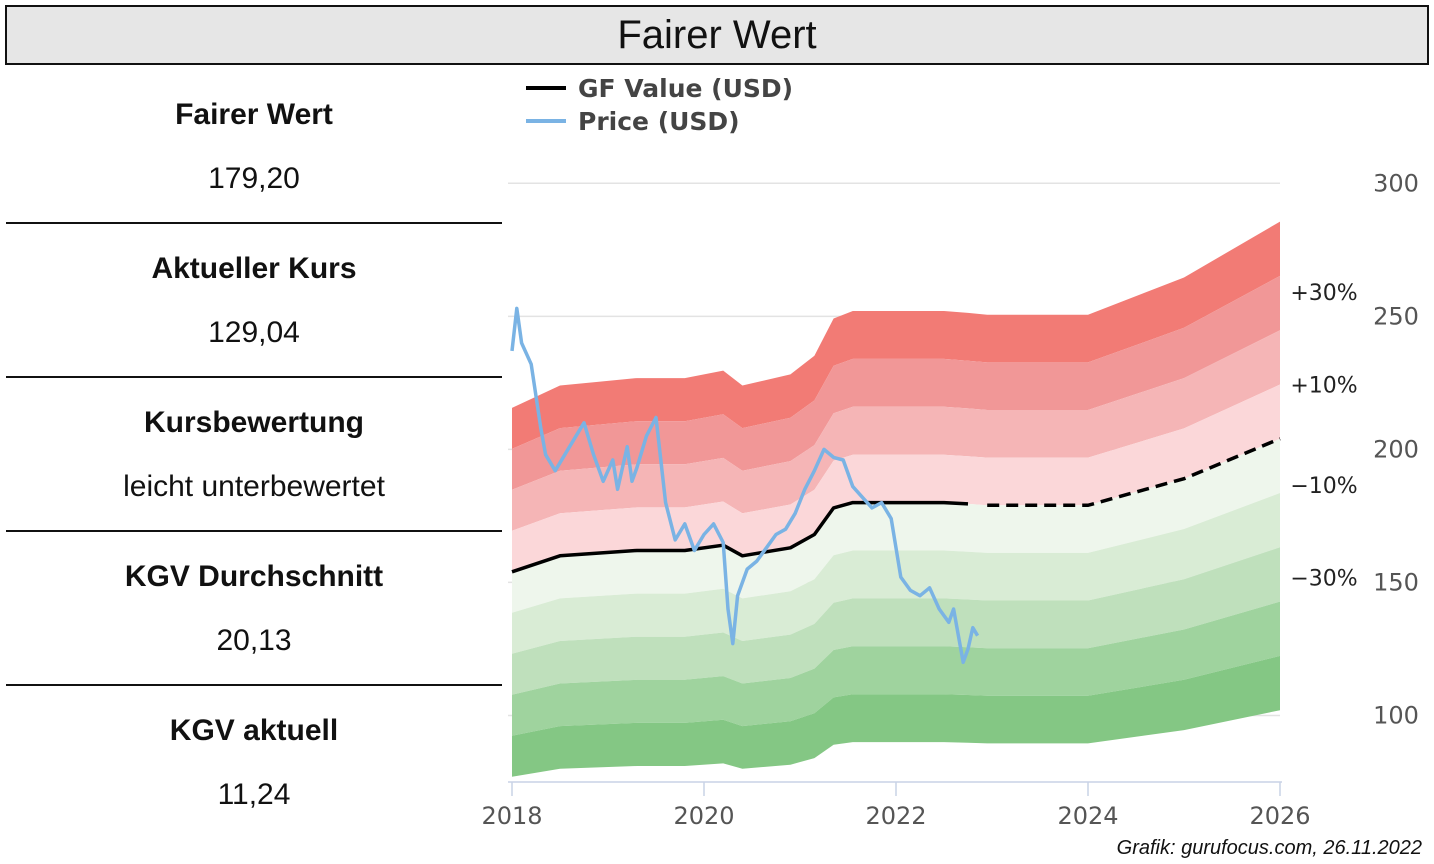 The height and width of the screenshot is (864, 1434). Describe the element at coordinates (703, 816) in the screenshot. I see `x-tick-label: 2020` at that location.